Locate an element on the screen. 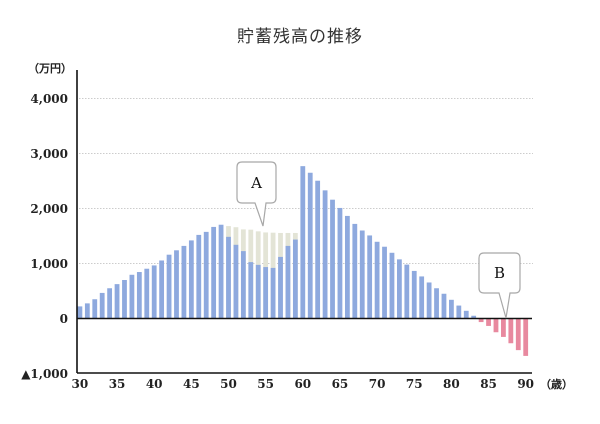  y-tick-label: 0 is located at coordinates (63, 318).